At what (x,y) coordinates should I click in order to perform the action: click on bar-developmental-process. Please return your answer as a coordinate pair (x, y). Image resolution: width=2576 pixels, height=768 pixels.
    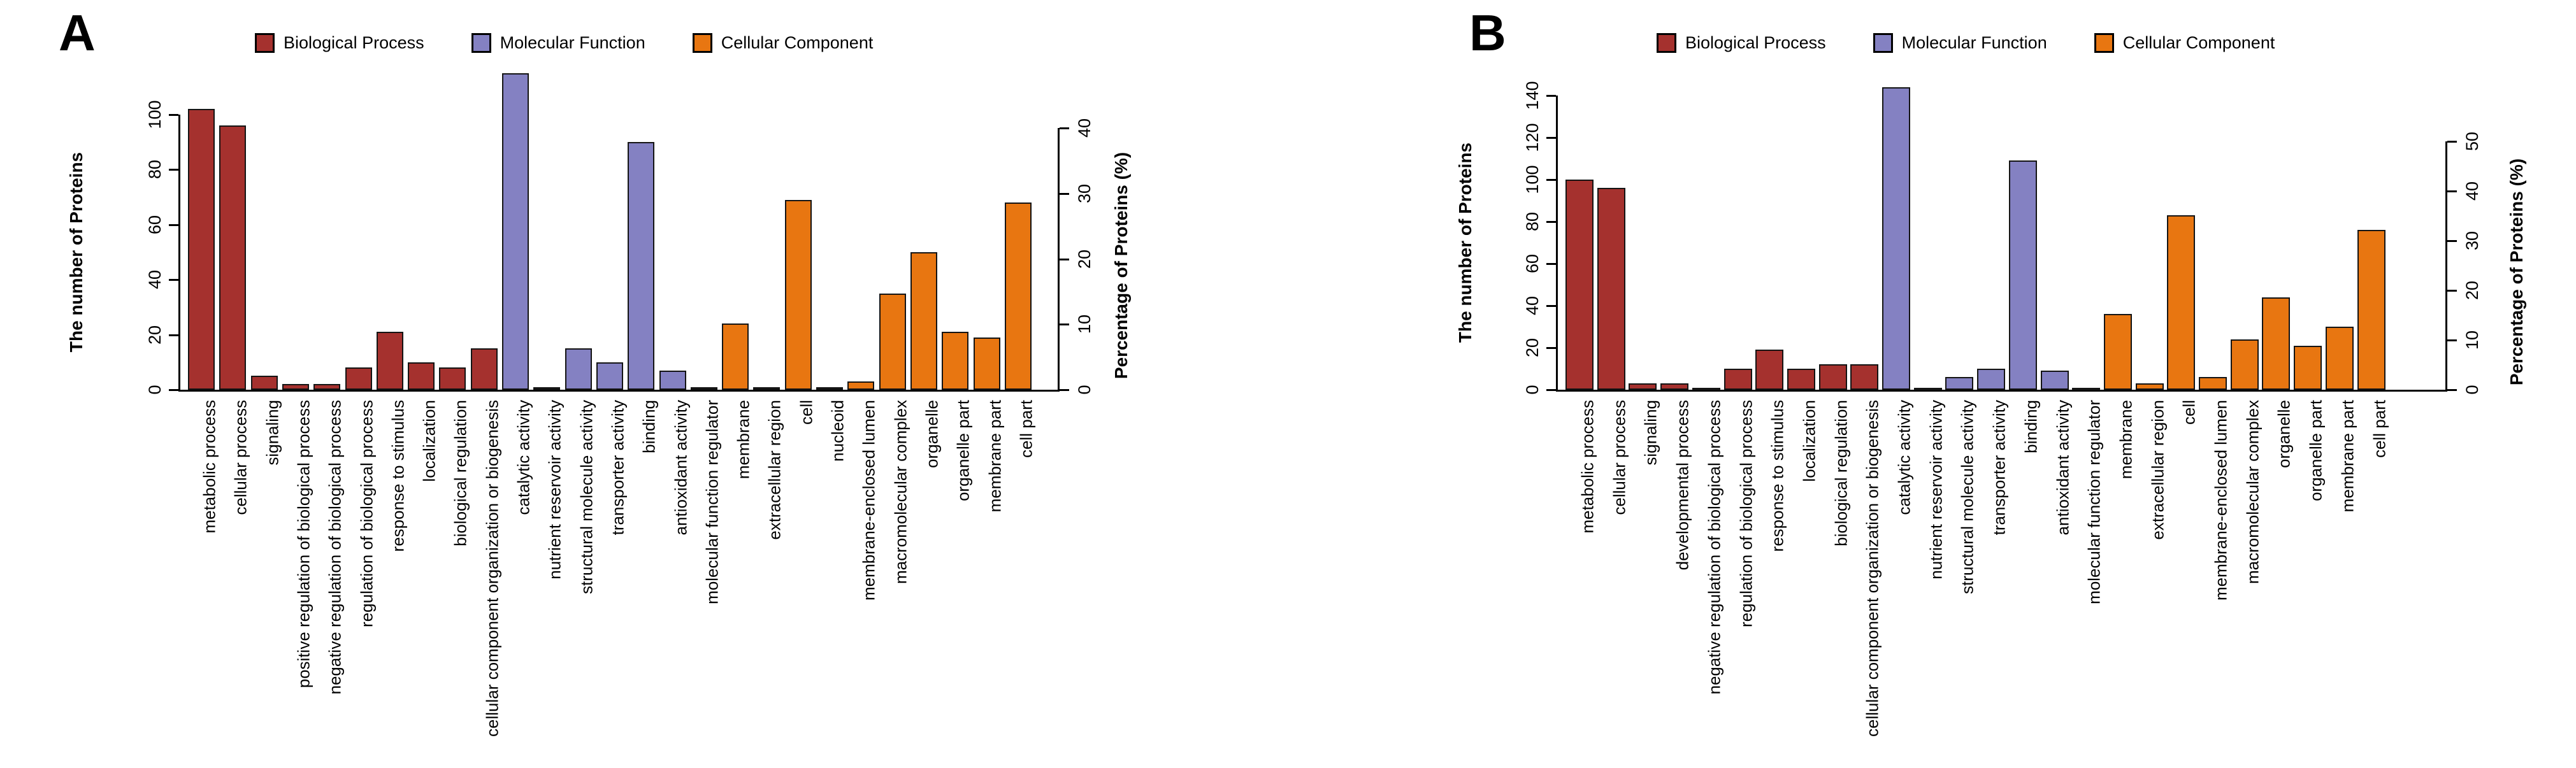
    Looking at the image, I should click on (1674, 386).